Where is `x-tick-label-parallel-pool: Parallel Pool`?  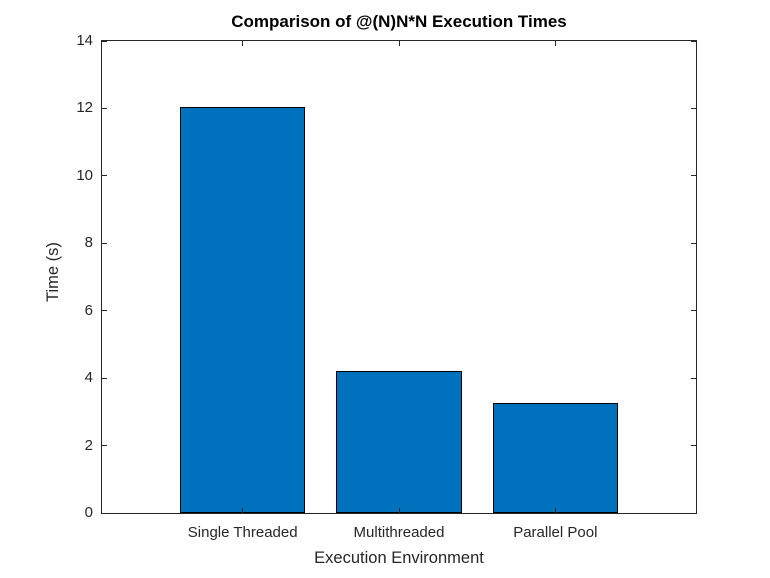
x-tick-label-parallel-pool: Parallel Pool is located at coordinates (555, 532).